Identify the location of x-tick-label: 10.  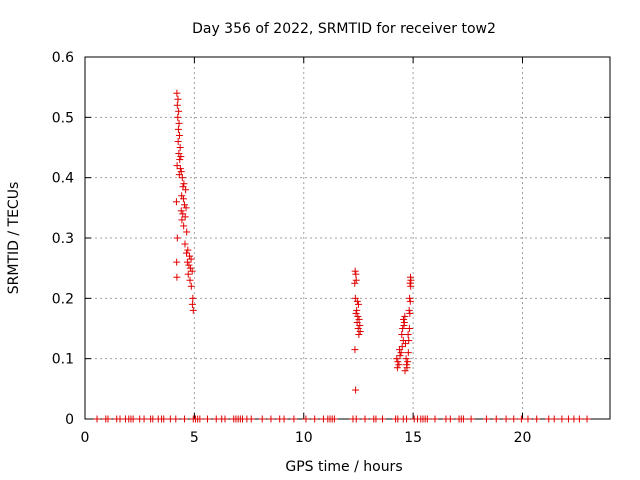
(304, 438).